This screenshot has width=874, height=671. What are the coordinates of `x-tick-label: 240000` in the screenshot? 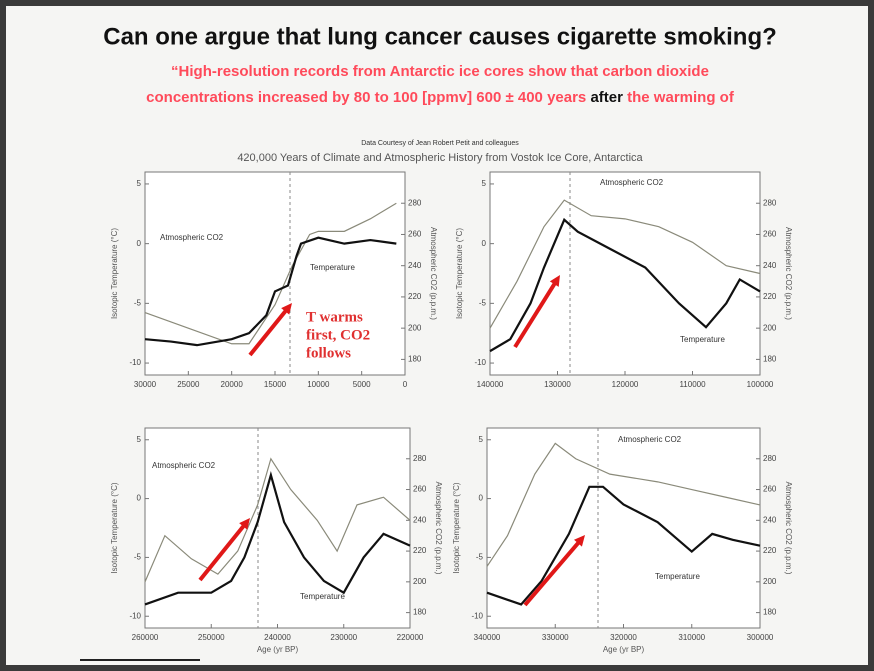 It's located at (277, 637).